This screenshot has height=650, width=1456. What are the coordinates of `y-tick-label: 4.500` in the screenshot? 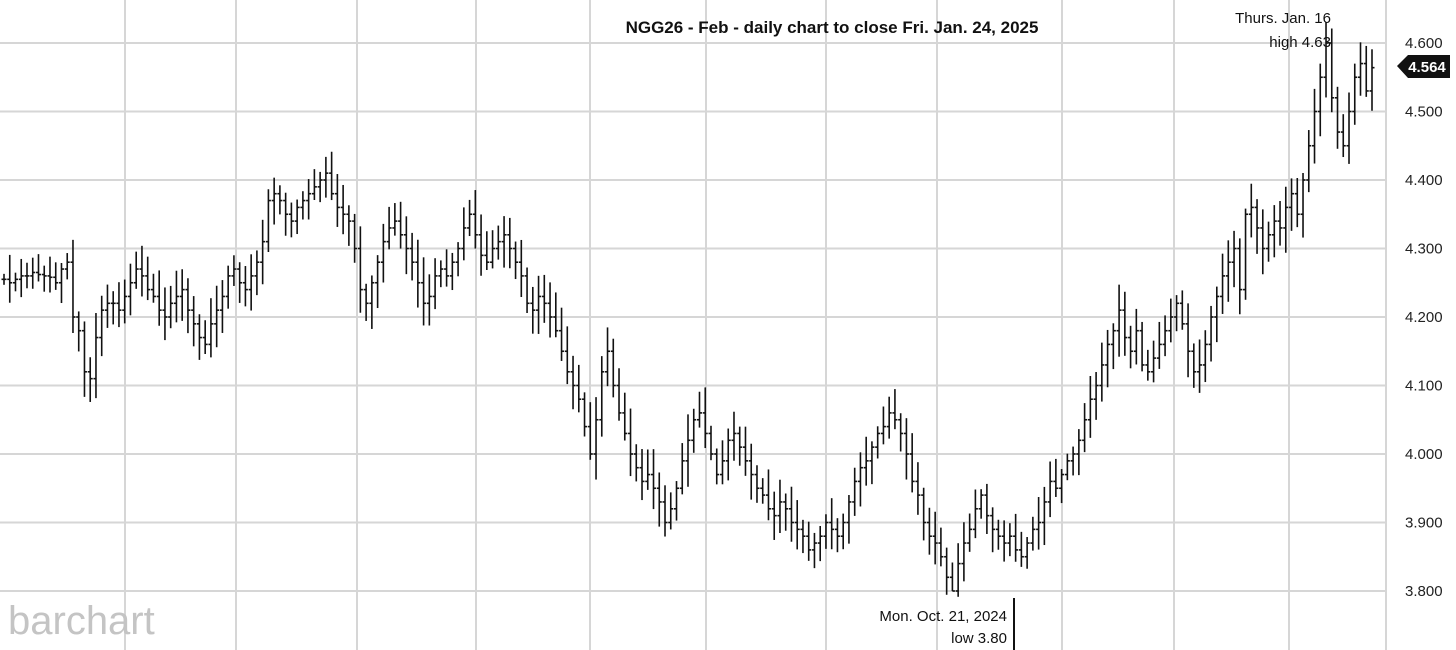 It's located at (1424, 112).